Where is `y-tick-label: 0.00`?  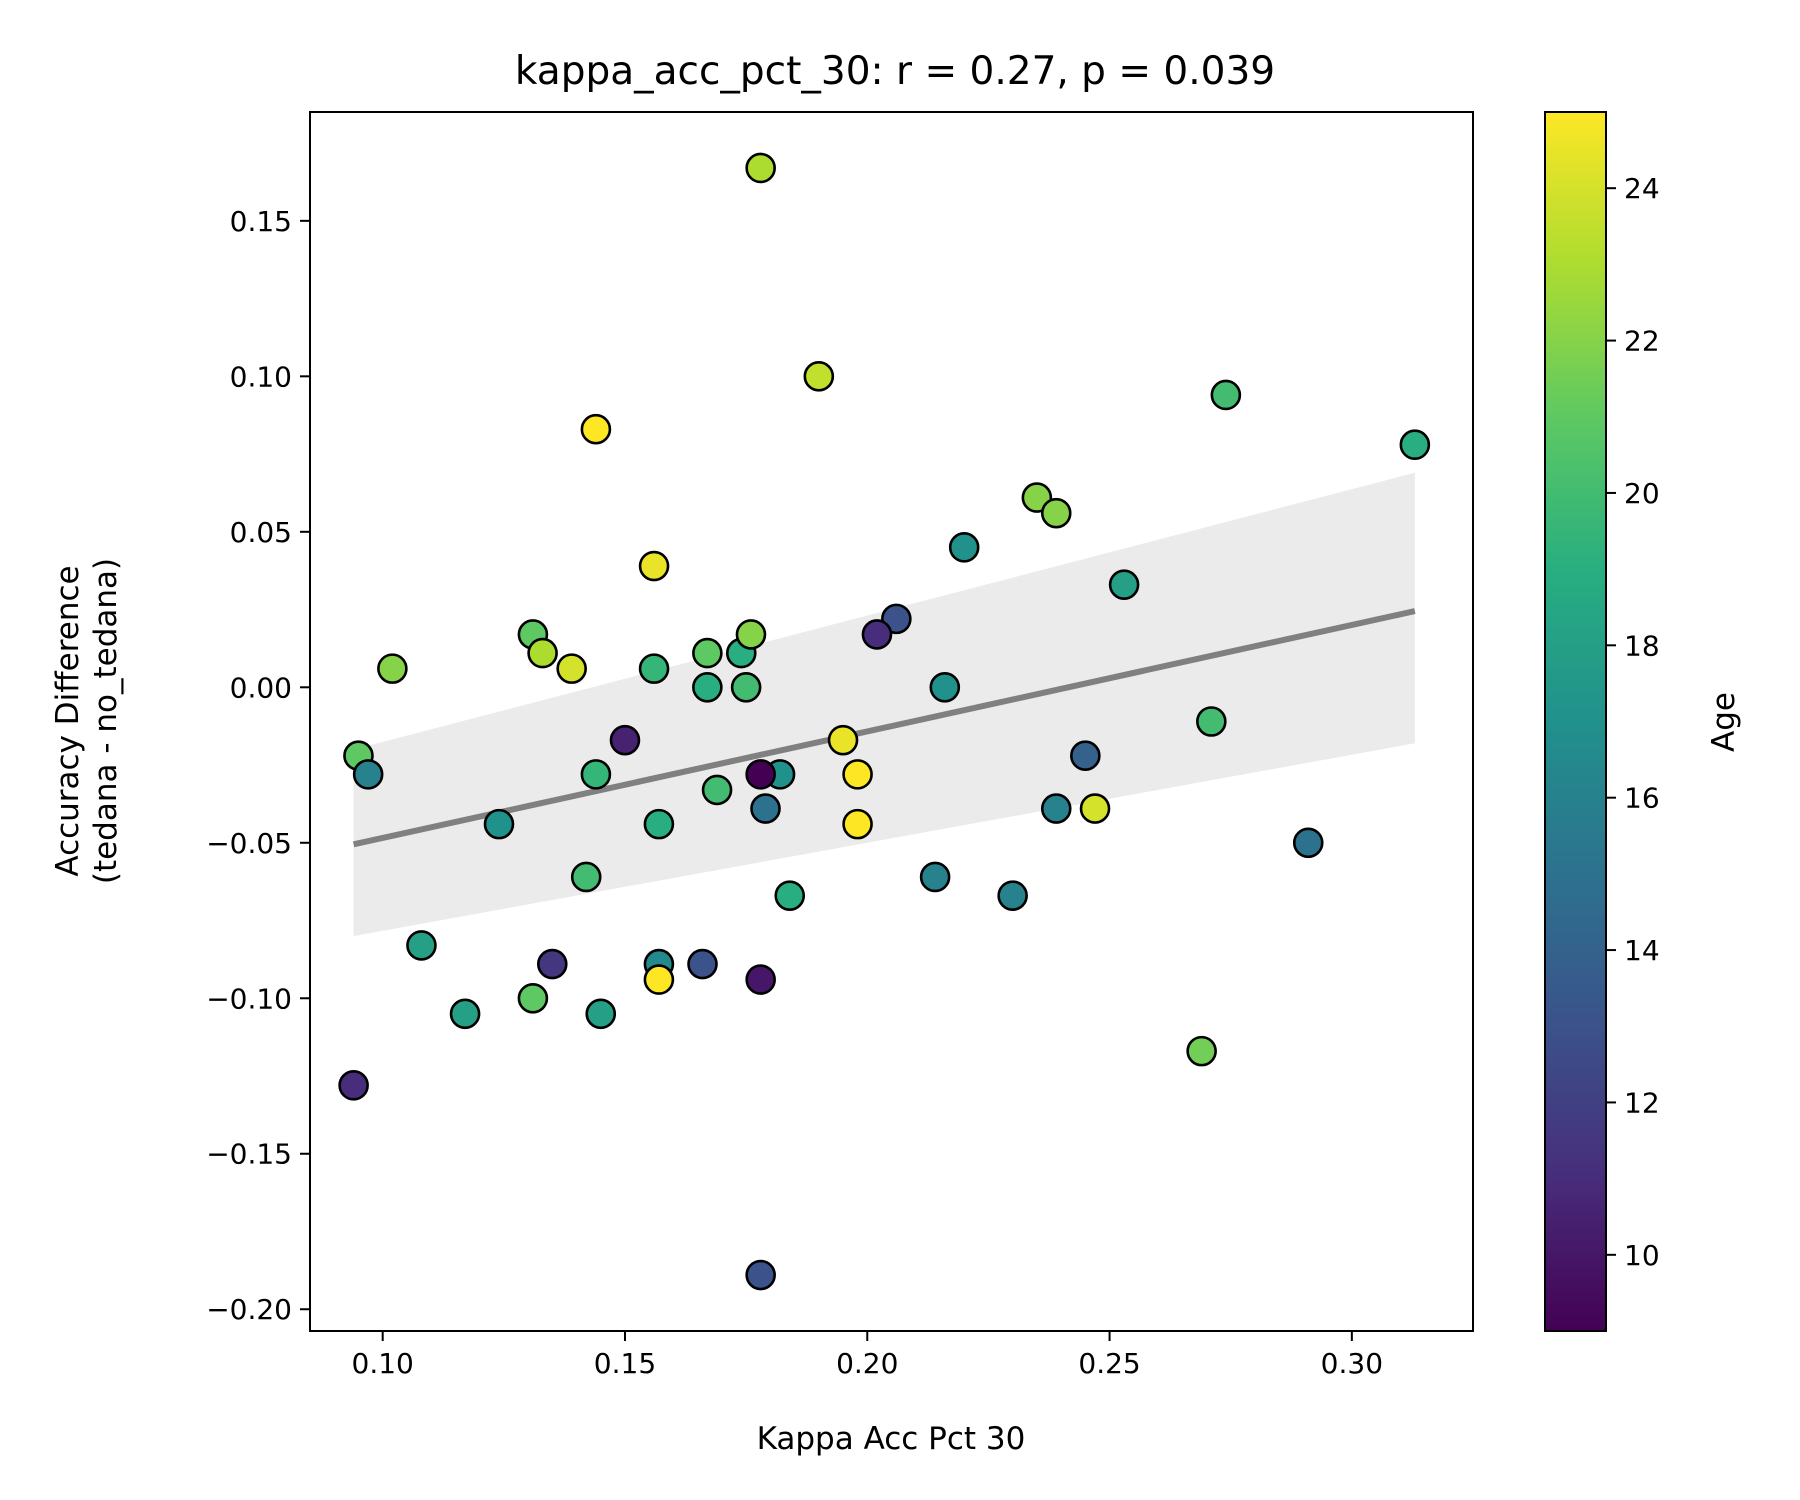
y-tick-label: 0.00 is located at coordinates (261, 687).